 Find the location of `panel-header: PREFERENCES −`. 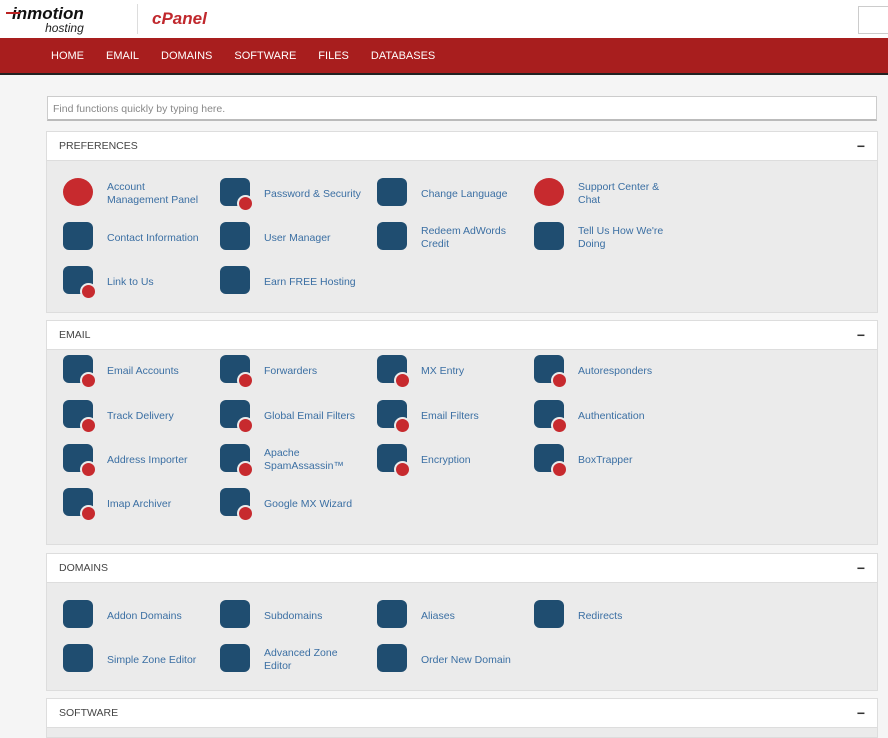

panel-header: PREFERENCES − is located at coordinates (462, 146).